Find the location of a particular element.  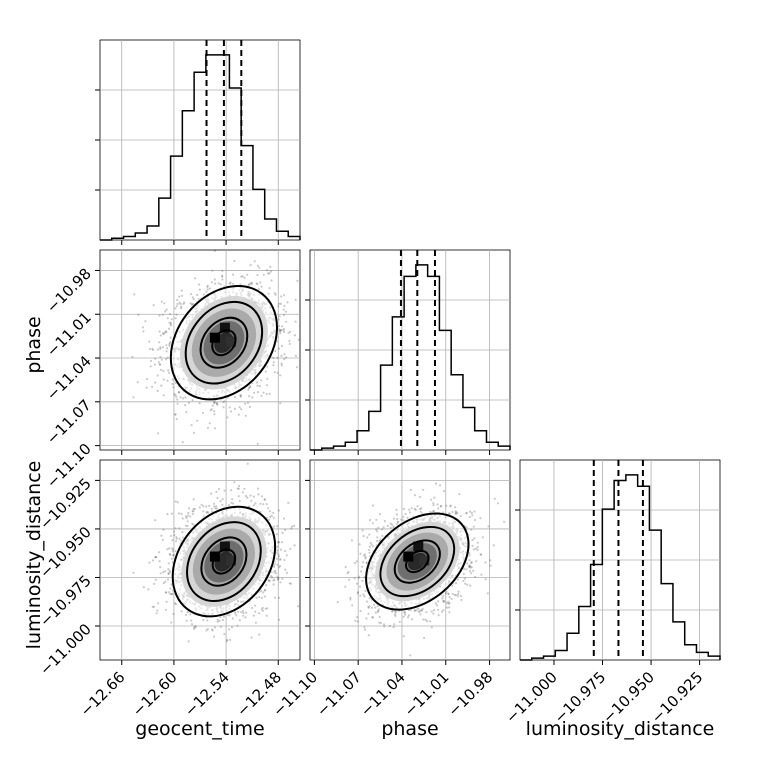

density-peak-cell is located at coordinates (224, 327).